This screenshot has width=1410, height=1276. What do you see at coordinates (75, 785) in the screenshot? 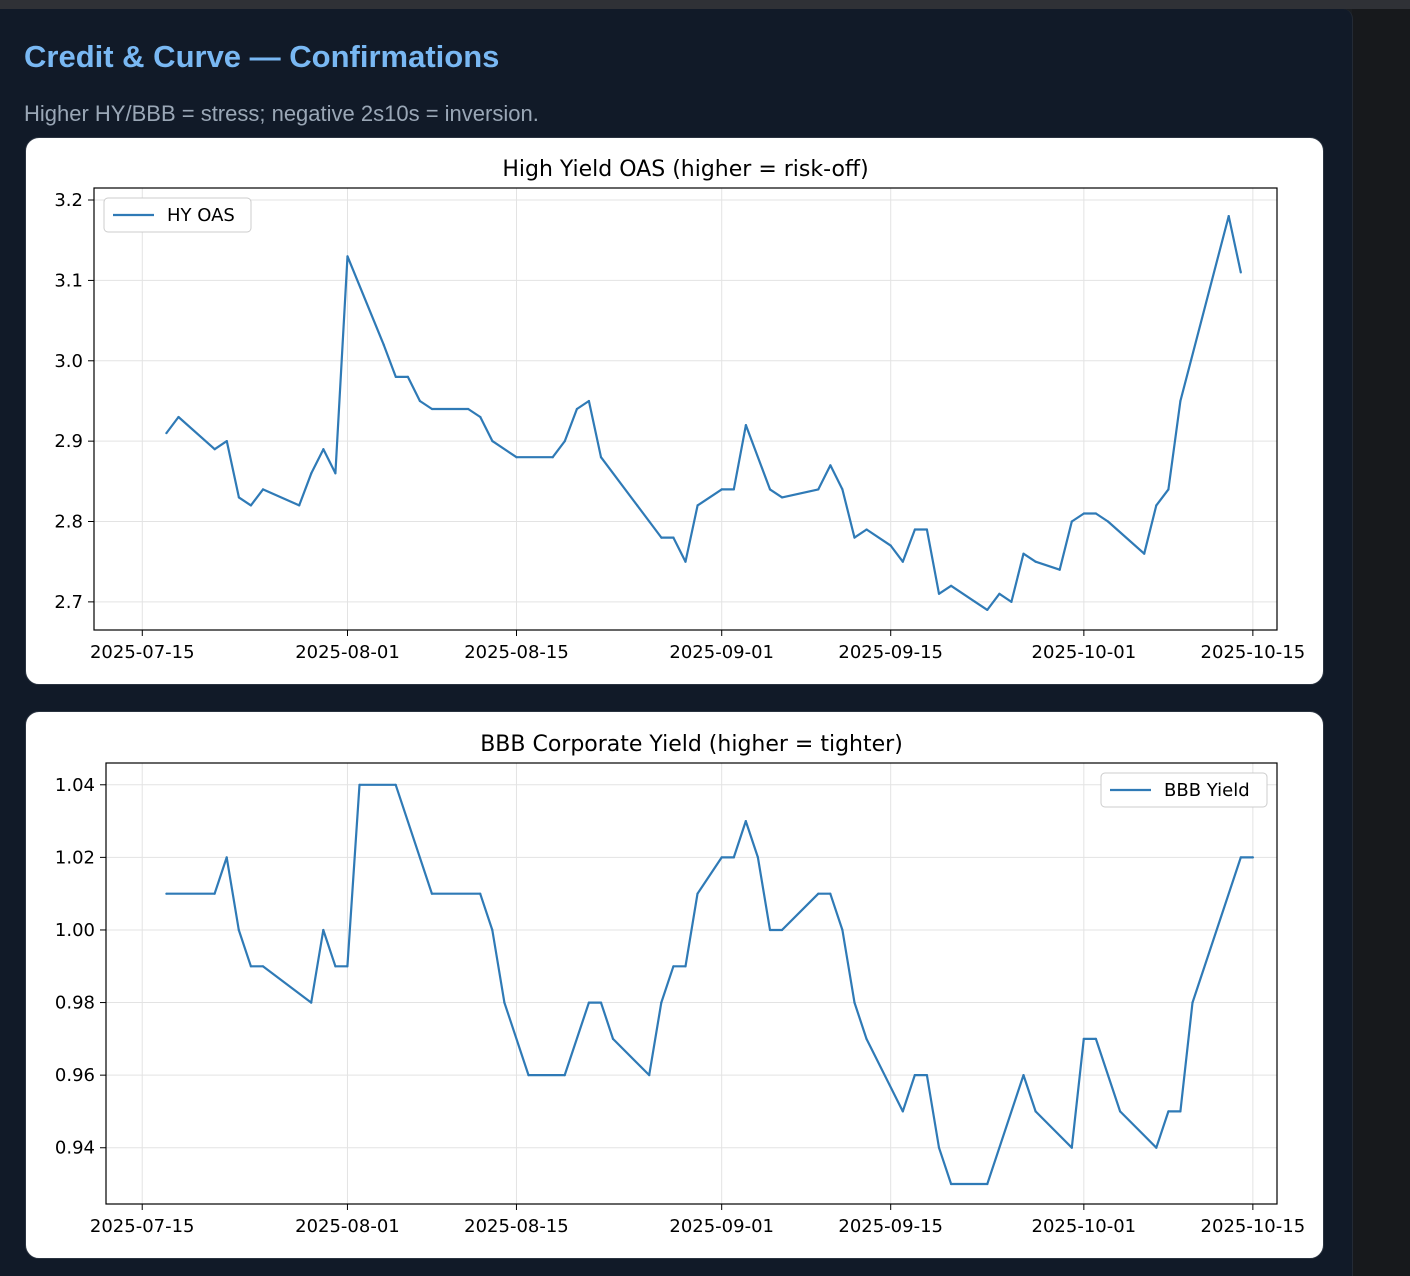
I see `y-tick-label: 1.04` at bounding box center [75, 785].